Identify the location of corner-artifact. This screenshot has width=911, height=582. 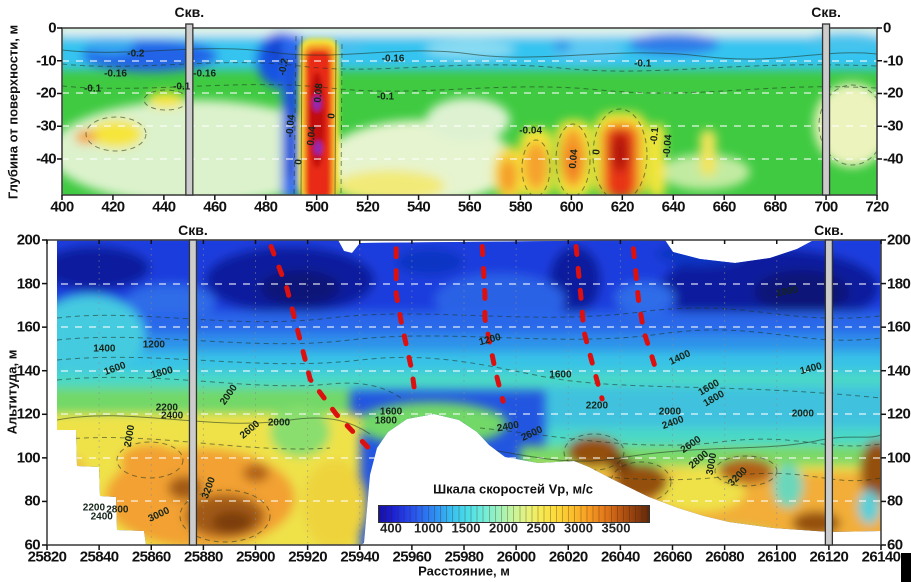
(906, 567).